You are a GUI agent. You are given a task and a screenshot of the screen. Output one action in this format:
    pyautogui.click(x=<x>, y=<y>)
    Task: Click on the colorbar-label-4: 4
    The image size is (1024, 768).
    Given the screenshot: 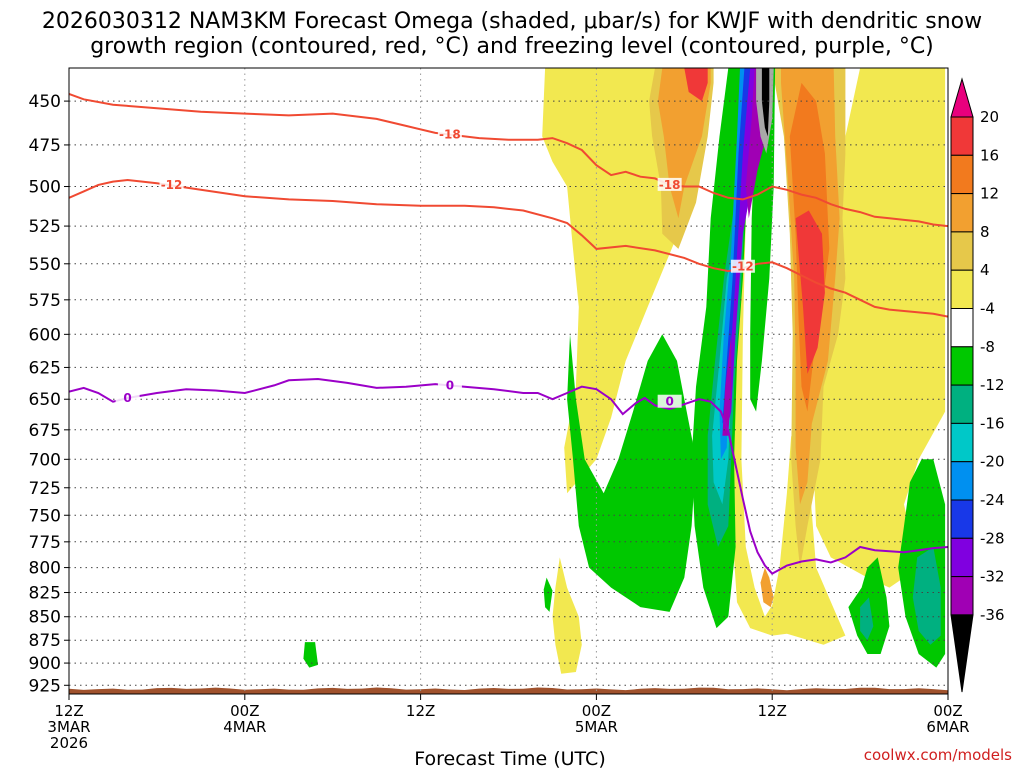 What is the action you would take?
    pyautogui.click(x=985, y=270)
    